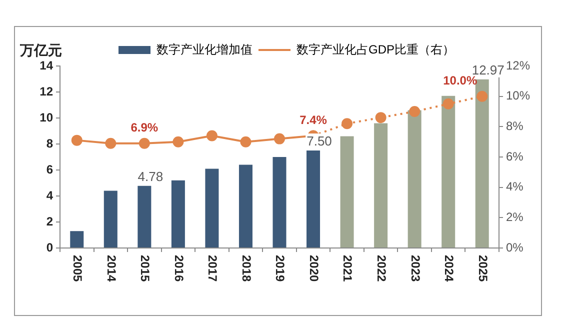  I want to click on data-label: 7.50, so click(319, 141).